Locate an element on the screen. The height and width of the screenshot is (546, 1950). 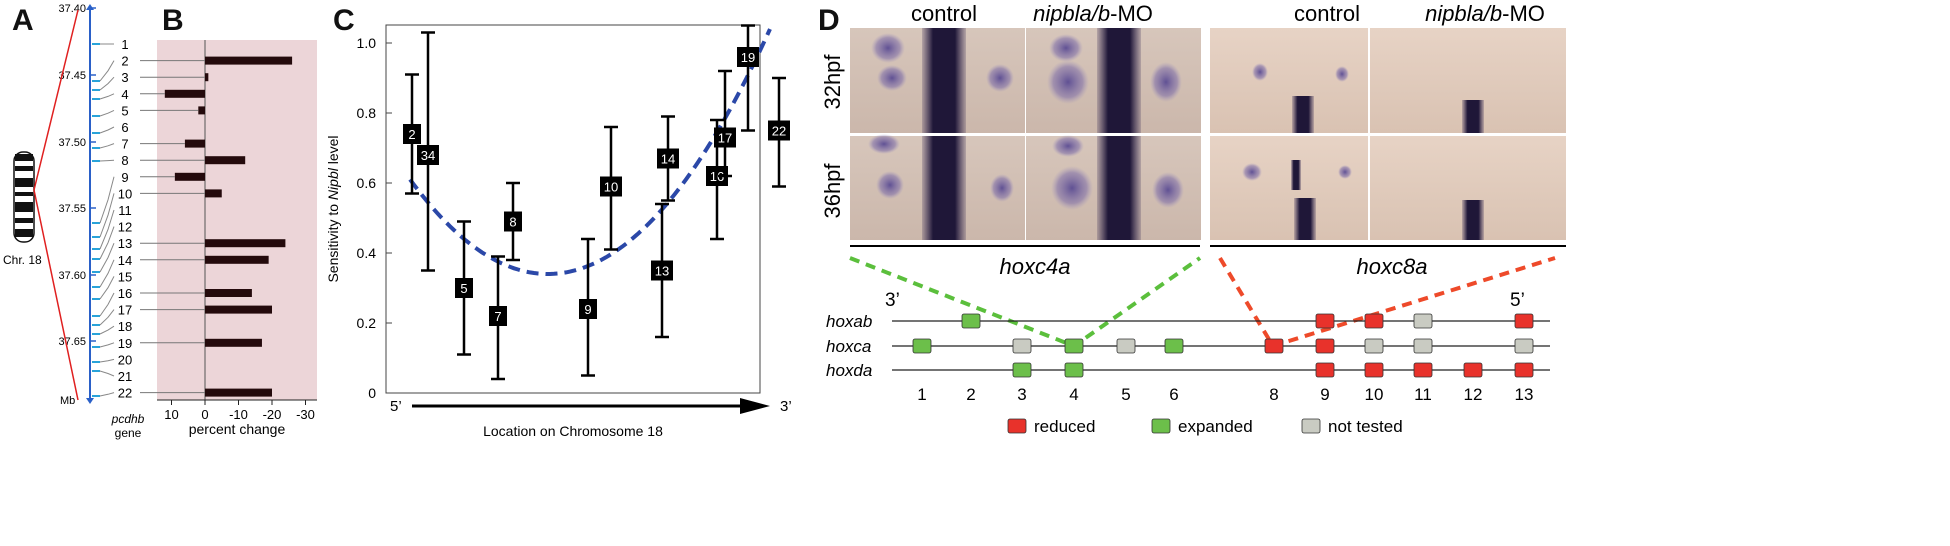
image-hoxc8a-morpholino-32hpf is located at coordinates (1468, 80).